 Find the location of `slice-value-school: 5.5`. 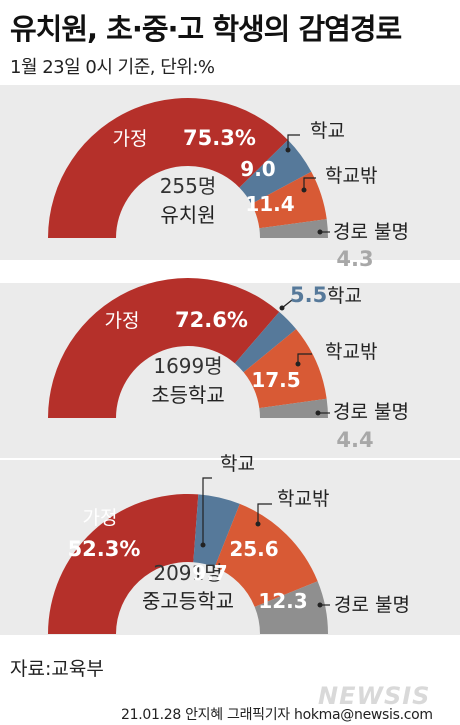

slice-value-school: 5.5 is located at coordinates (308, 295).